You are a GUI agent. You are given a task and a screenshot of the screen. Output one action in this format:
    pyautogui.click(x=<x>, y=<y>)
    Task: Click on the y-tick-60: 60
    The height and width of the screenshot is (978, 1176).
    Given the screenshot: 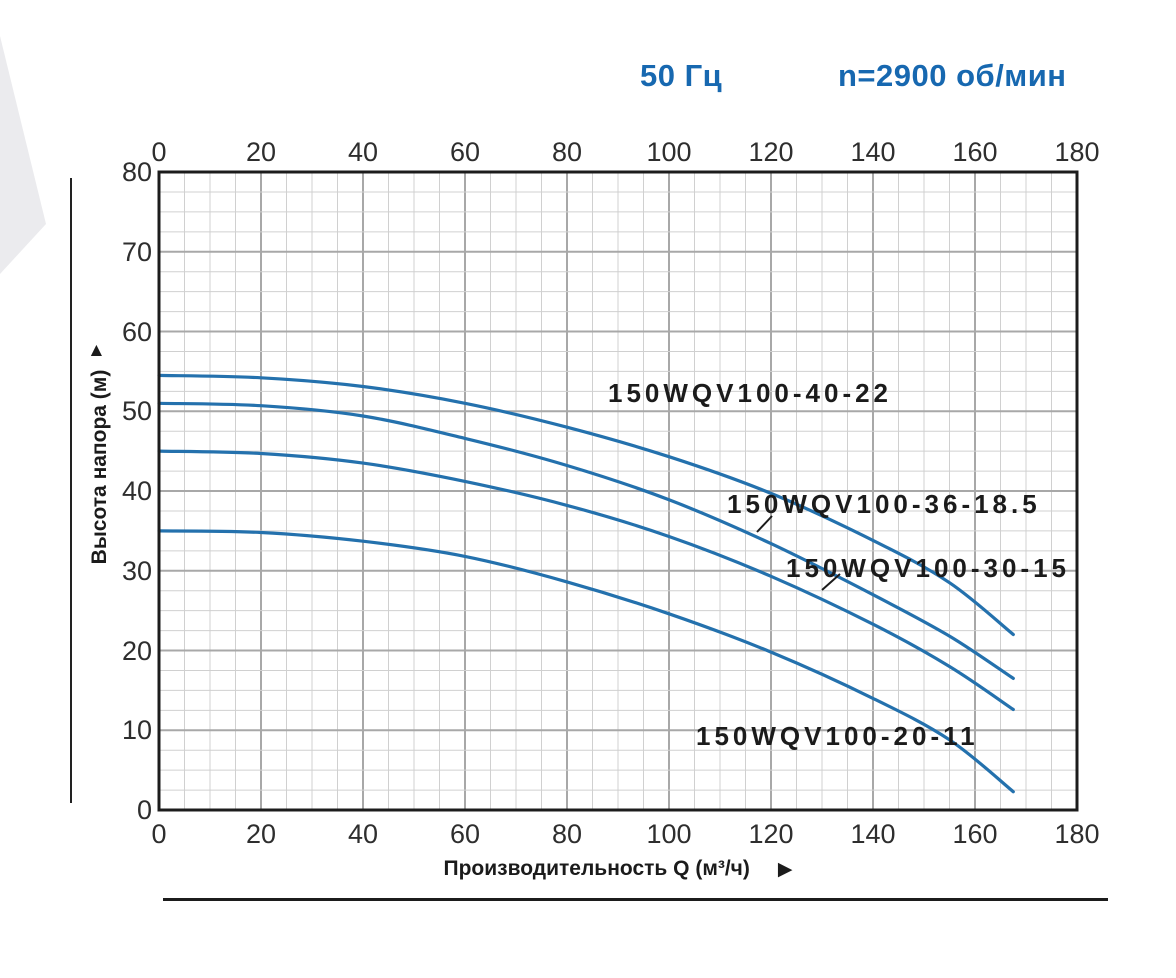 What is the action you would take?
    pyautogui.click(x=136, y=331)
    